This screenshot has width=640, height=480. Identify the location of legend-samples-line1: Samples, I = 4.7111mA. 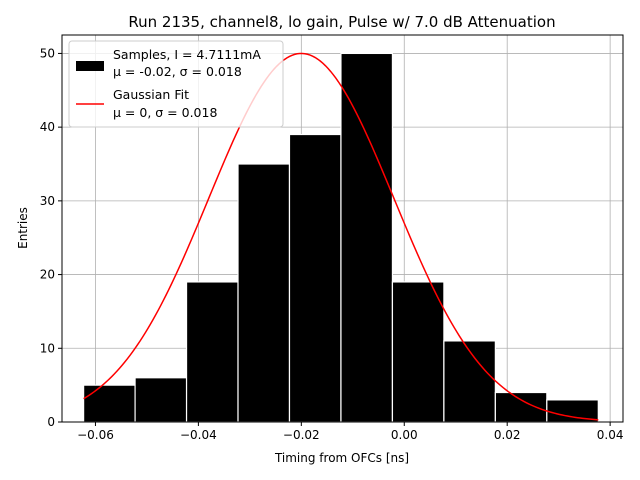
(187, 54).